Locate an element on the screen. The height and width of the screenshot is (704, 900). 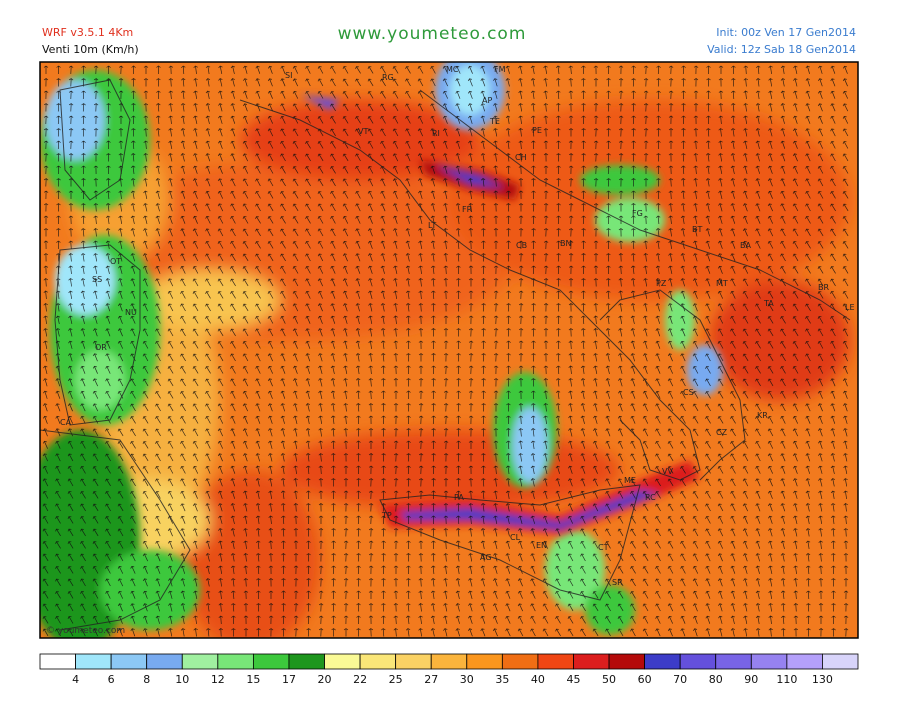
colorbar-label: 30 is located at coordinates (467, 679).